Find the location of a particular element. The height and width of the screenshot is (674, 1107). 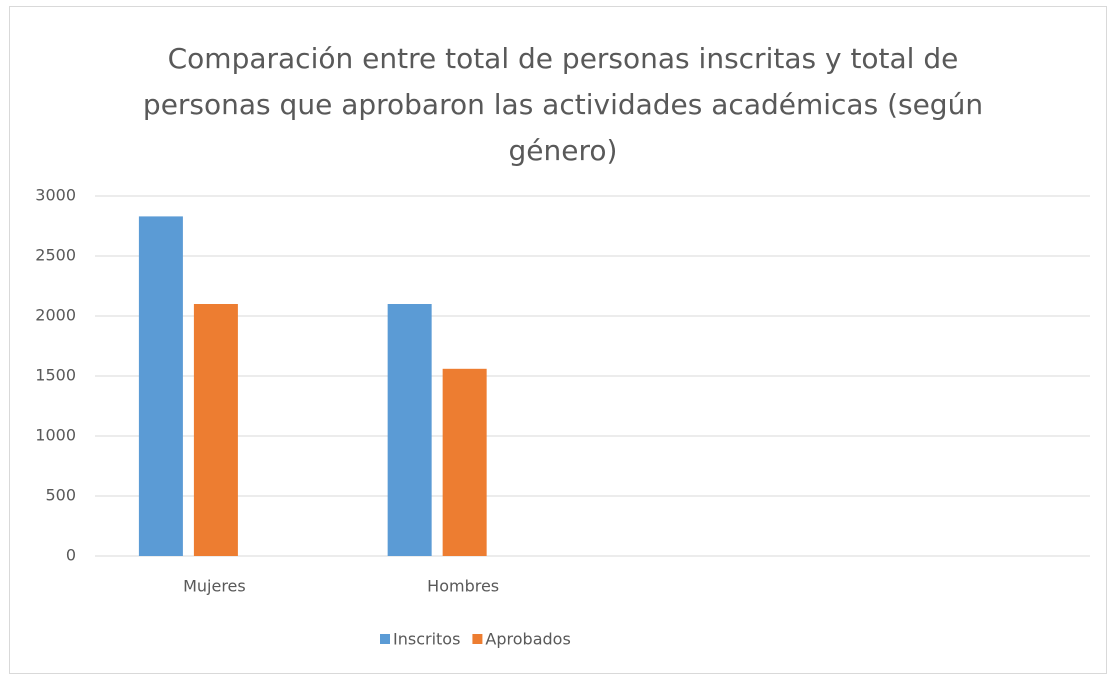

y-tick-label: 3000 is located at coordinates (55, 195).